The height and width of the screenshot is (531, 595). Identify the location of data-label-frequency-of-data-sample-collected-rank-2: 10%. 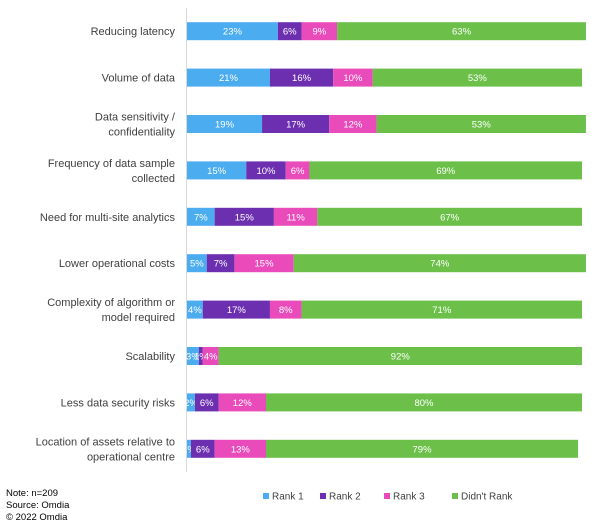
(266, 171).